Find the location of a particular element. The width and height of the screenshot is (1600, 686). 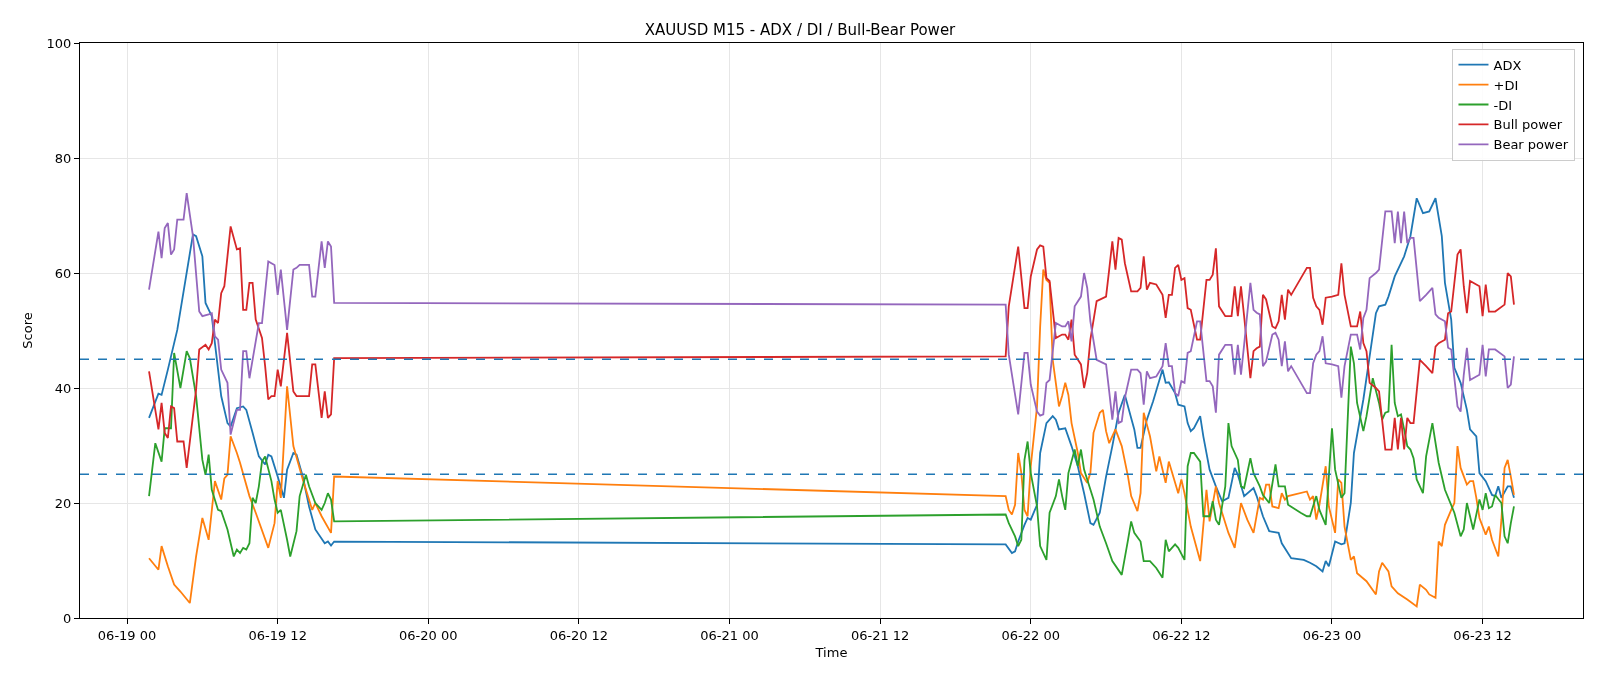

chart-title: XAUUSD M15 - ADX / DI / Bull-Bear Power is located at coordinates (800, 29).